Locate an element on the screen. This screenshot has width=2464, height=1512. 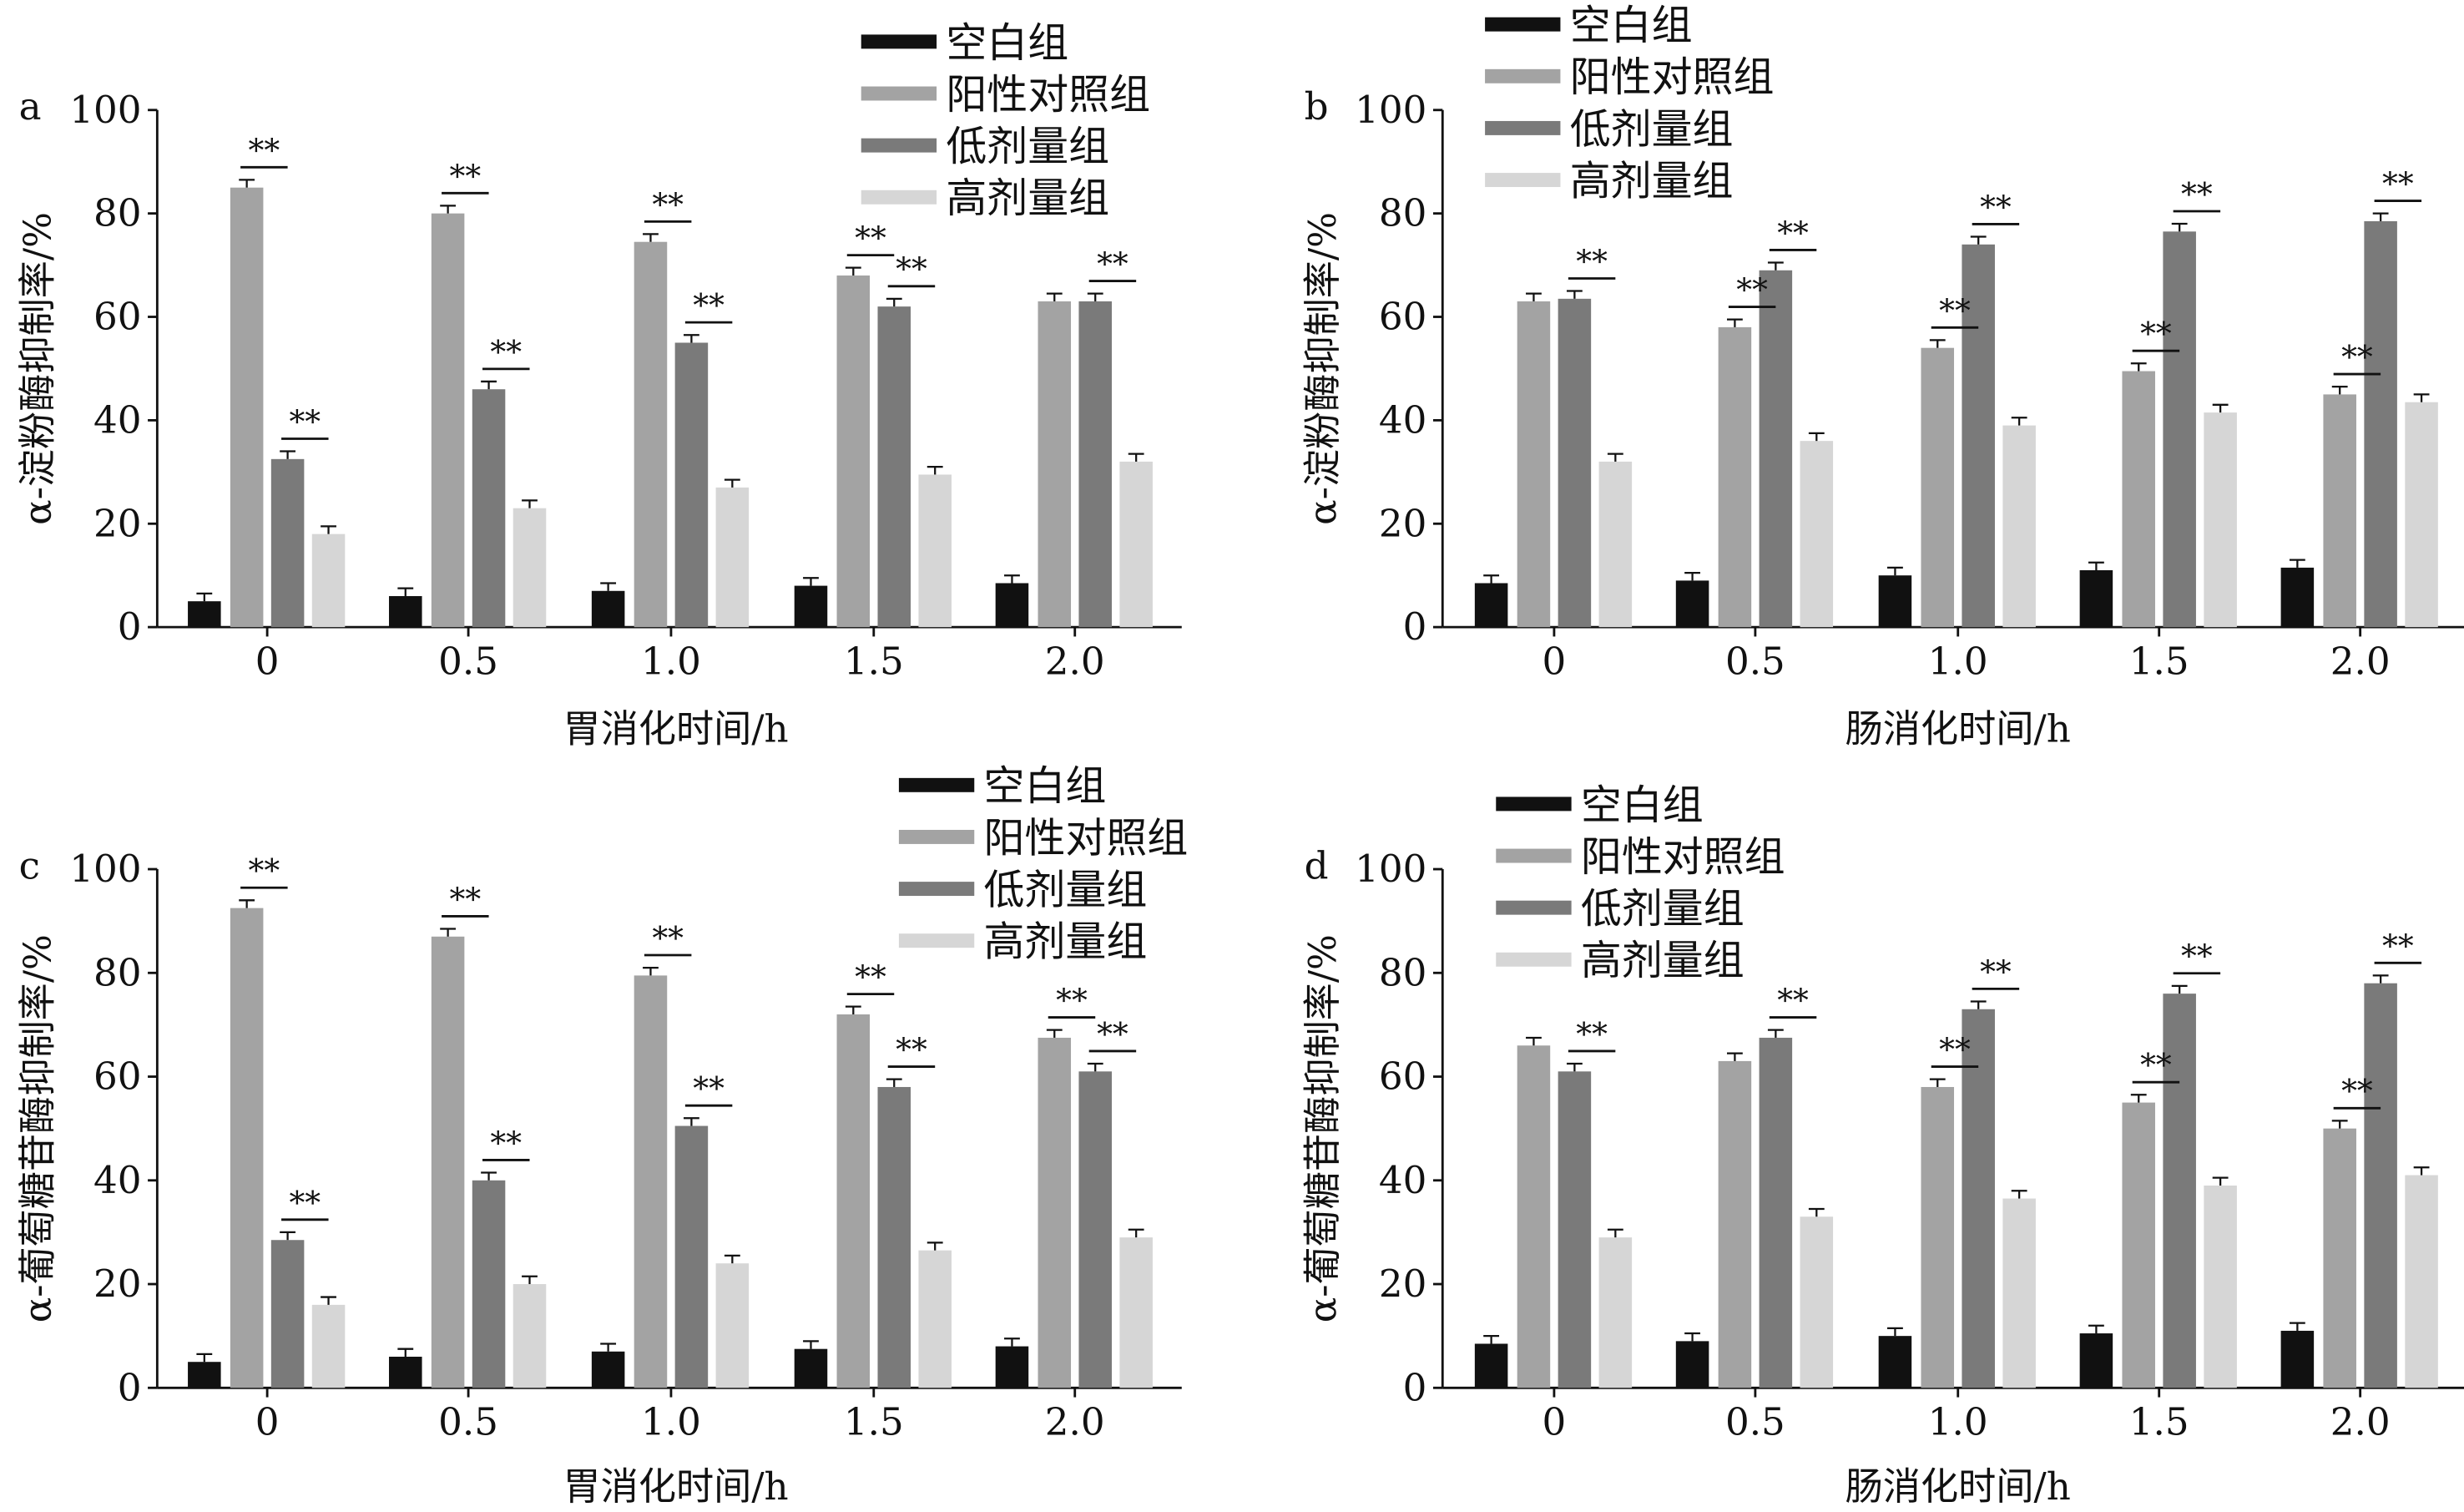
legend-label: 阳性对照组 is located at coordinates (1048, 95).